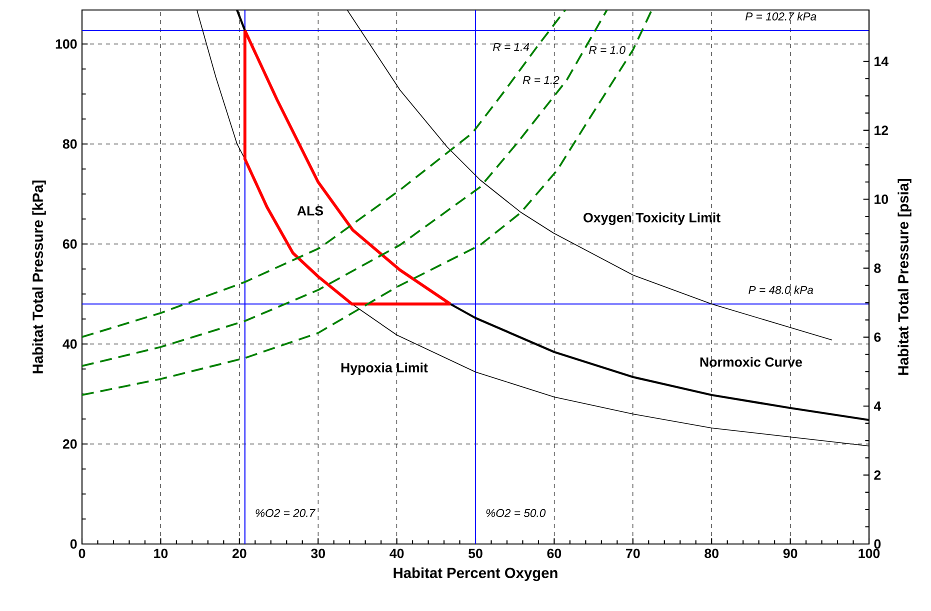 The height and width of the screenshot is (611, 931). I want to click on y2-axis-title: Habitat Total Pressure [psia], so click(905, 276).